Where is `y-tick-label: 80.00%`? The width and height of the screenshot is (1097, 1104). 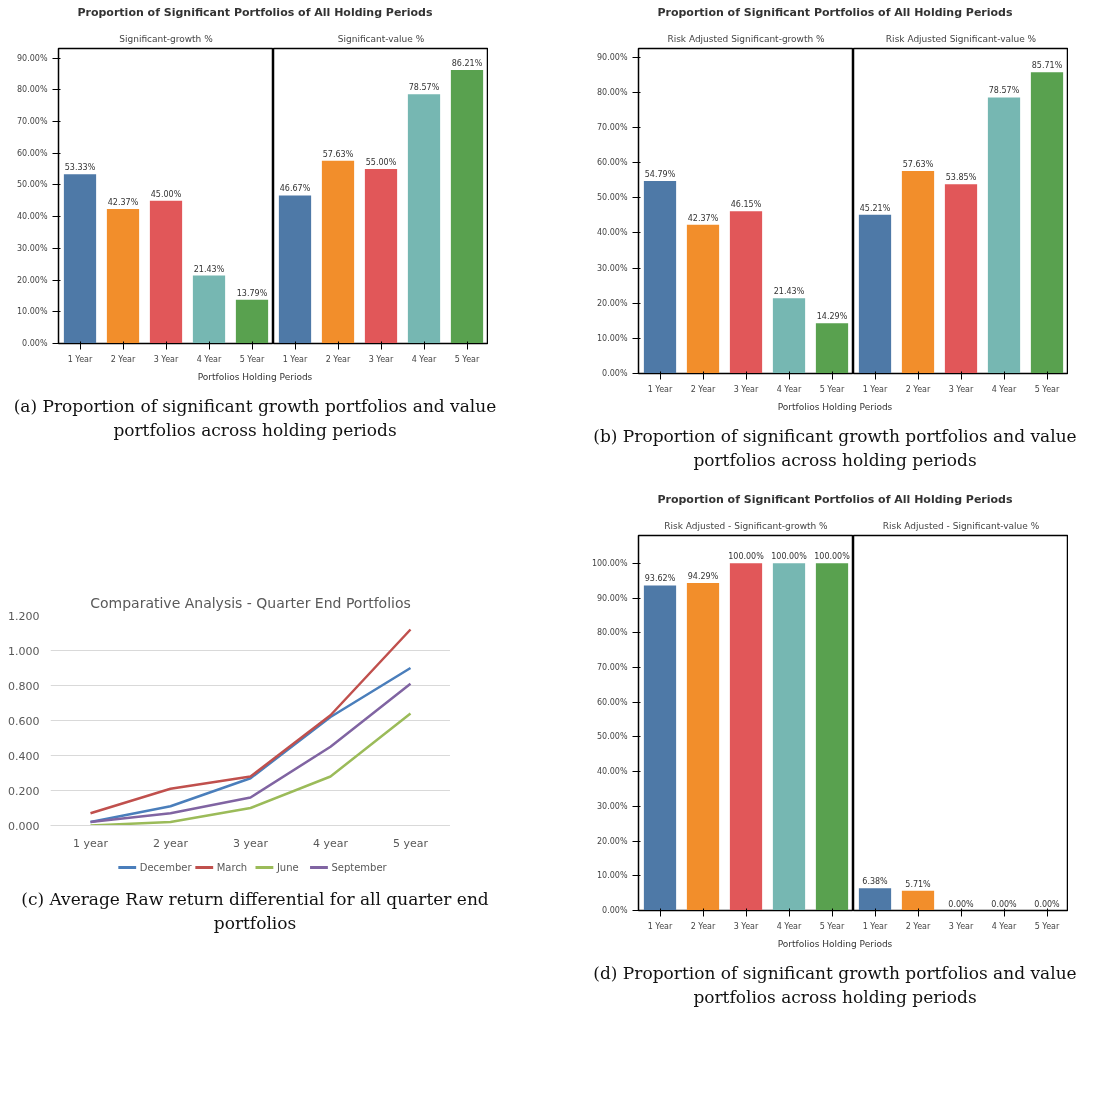 y-tick-label: 80.00% is located at coordinates (32, 89).